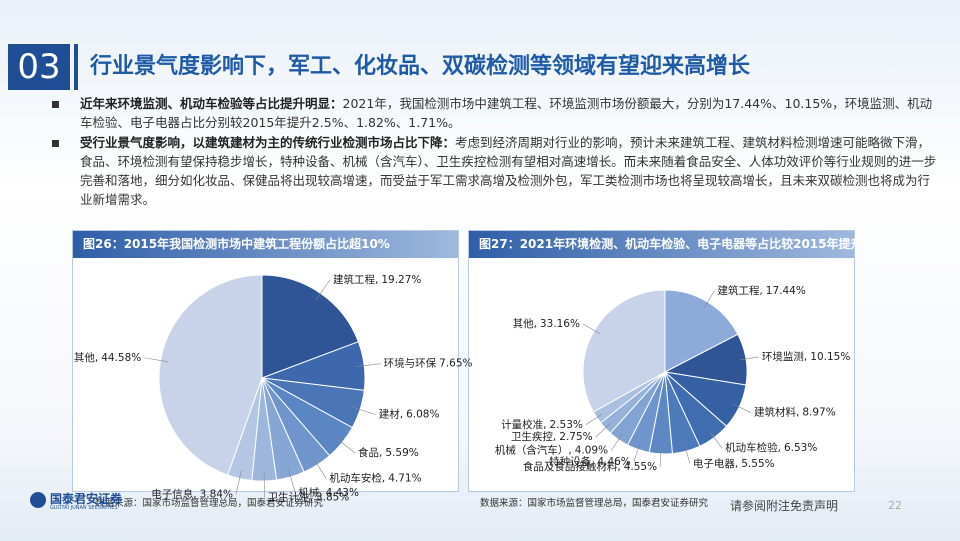  Describe the element at coordinates (753, 447) in the screenshot. I see `slice-category: 机动车检验,` at that location.